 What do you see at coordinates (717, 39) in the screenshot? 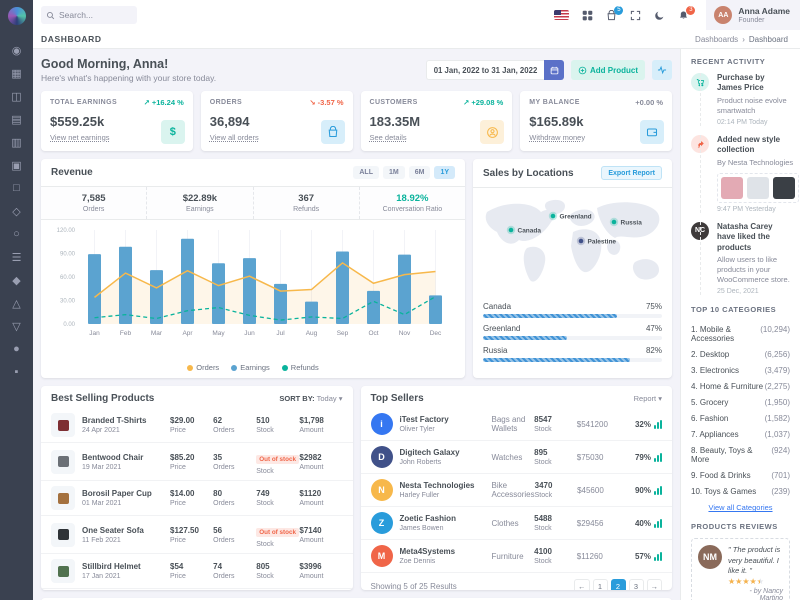
I see `breadcrumb-root: Dashboards` at bounding box center [717, 39].